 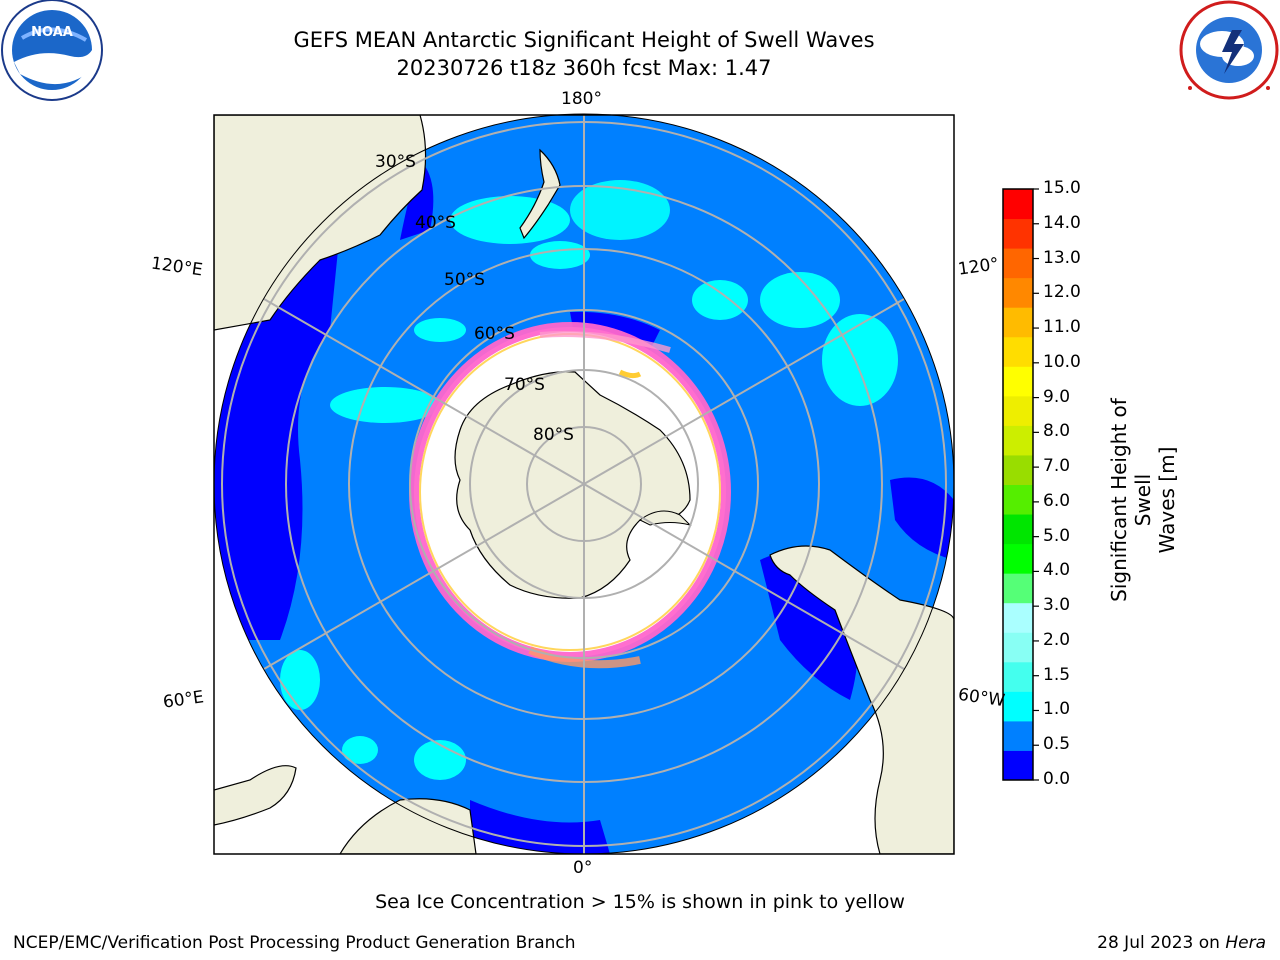 I want to click on colorbar-tick-label: 9.0, so click(x=1057, y=396).